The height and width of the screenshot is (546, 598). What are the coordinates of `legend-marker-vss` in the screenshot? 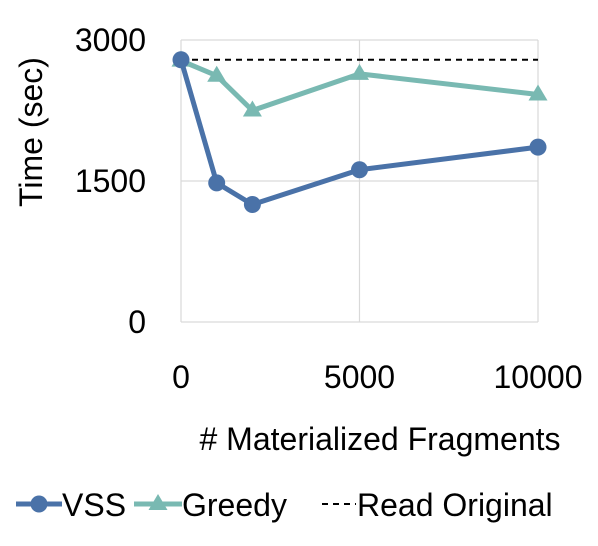 It's located at (39, 504).